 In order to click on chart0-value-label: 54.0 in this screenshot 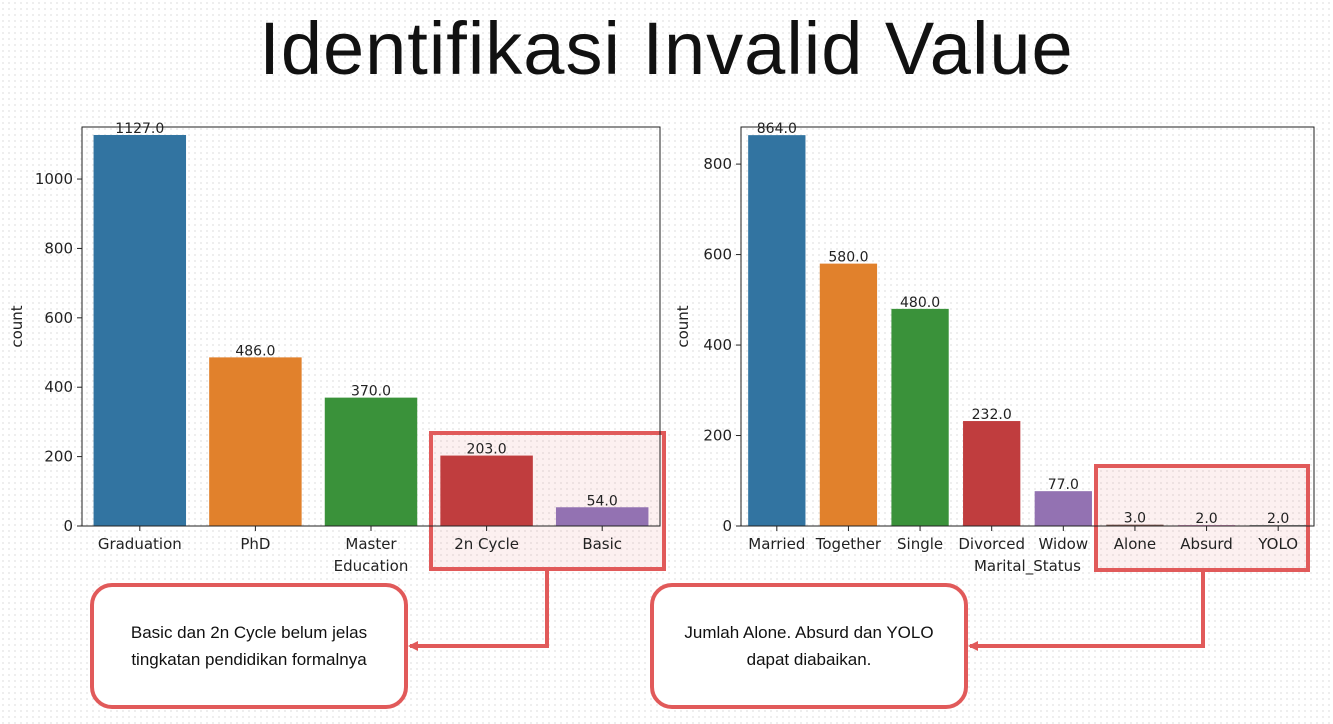, I will do `click(602, 501)`.